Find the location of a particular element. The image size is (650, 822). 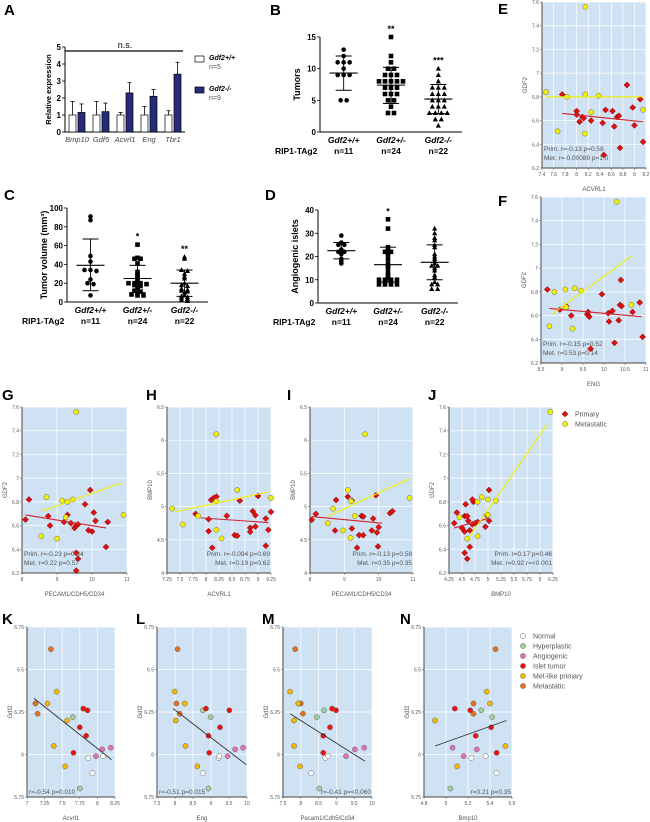

angiogenic-point is located at coordinates (110, 747).